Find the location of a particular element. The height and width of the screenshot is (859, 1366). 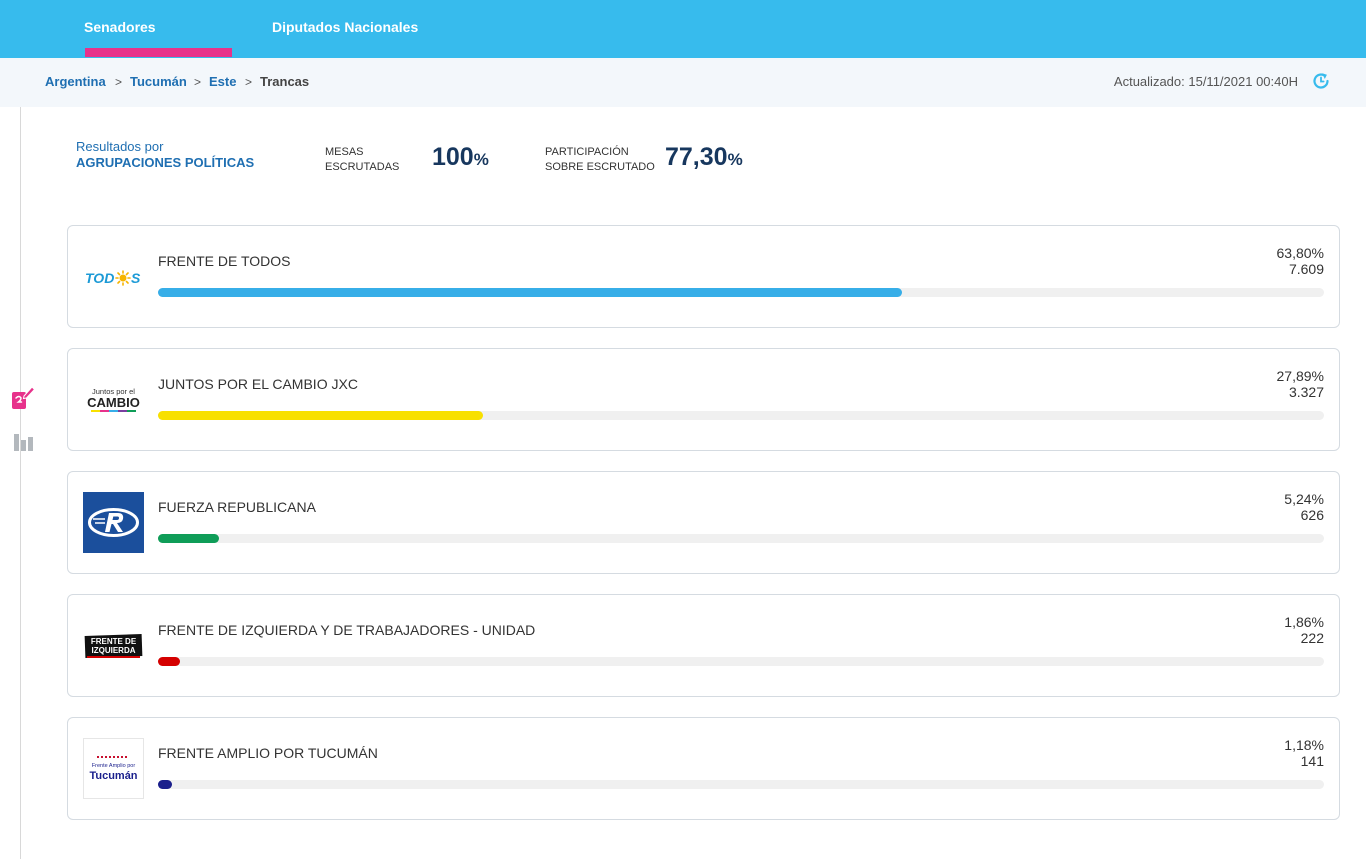

todos-logo-text-b: S is located at coordinates (136, 278).